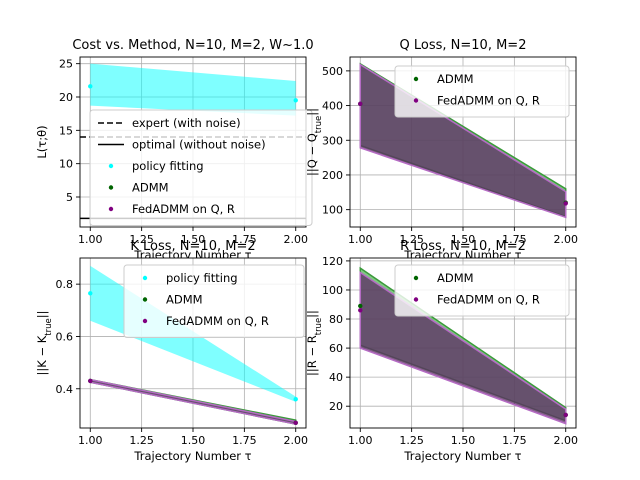 The height and width of the screenshot is (480, 640). Describe the element at coordinates (66, 64) in the screenshot. I see `cost-ytick-label-4: 25` at that location.